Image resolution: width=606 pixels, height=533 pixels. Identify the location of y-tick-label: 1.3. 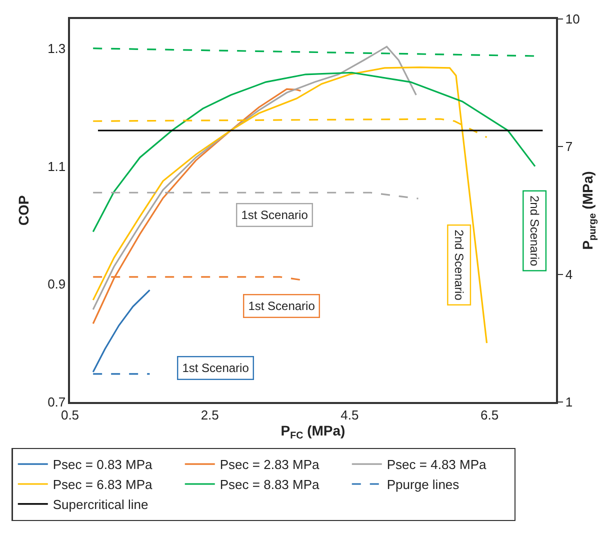
(57, 48).